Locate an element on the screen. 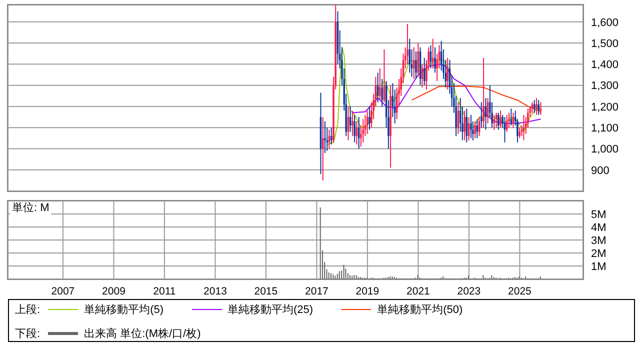 This screenshot has height=362, width=638. legend-title: 上段: is located at coordinates (27, 309).